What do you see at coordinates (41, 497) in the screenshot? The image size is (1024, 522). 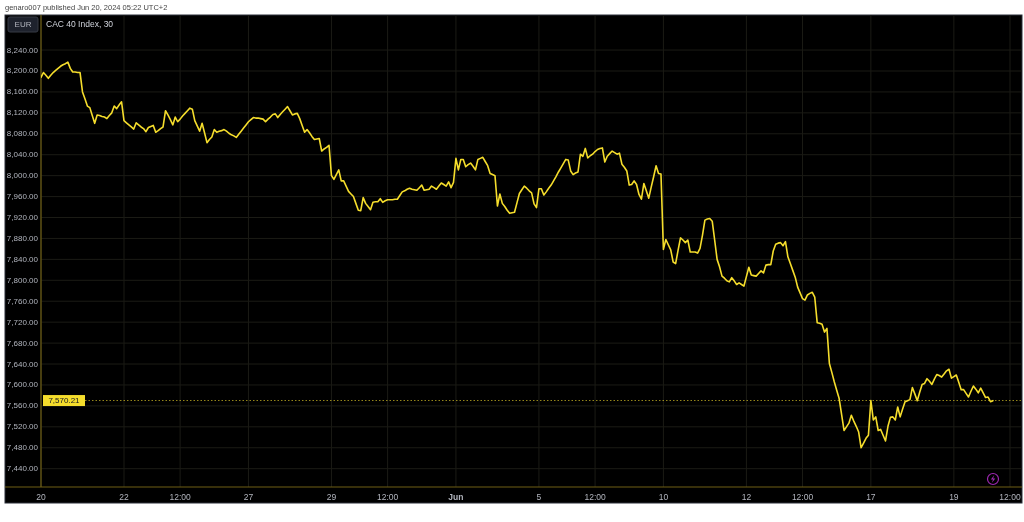 I see `x-tick-label: 20` at bounding box center [41, 497].